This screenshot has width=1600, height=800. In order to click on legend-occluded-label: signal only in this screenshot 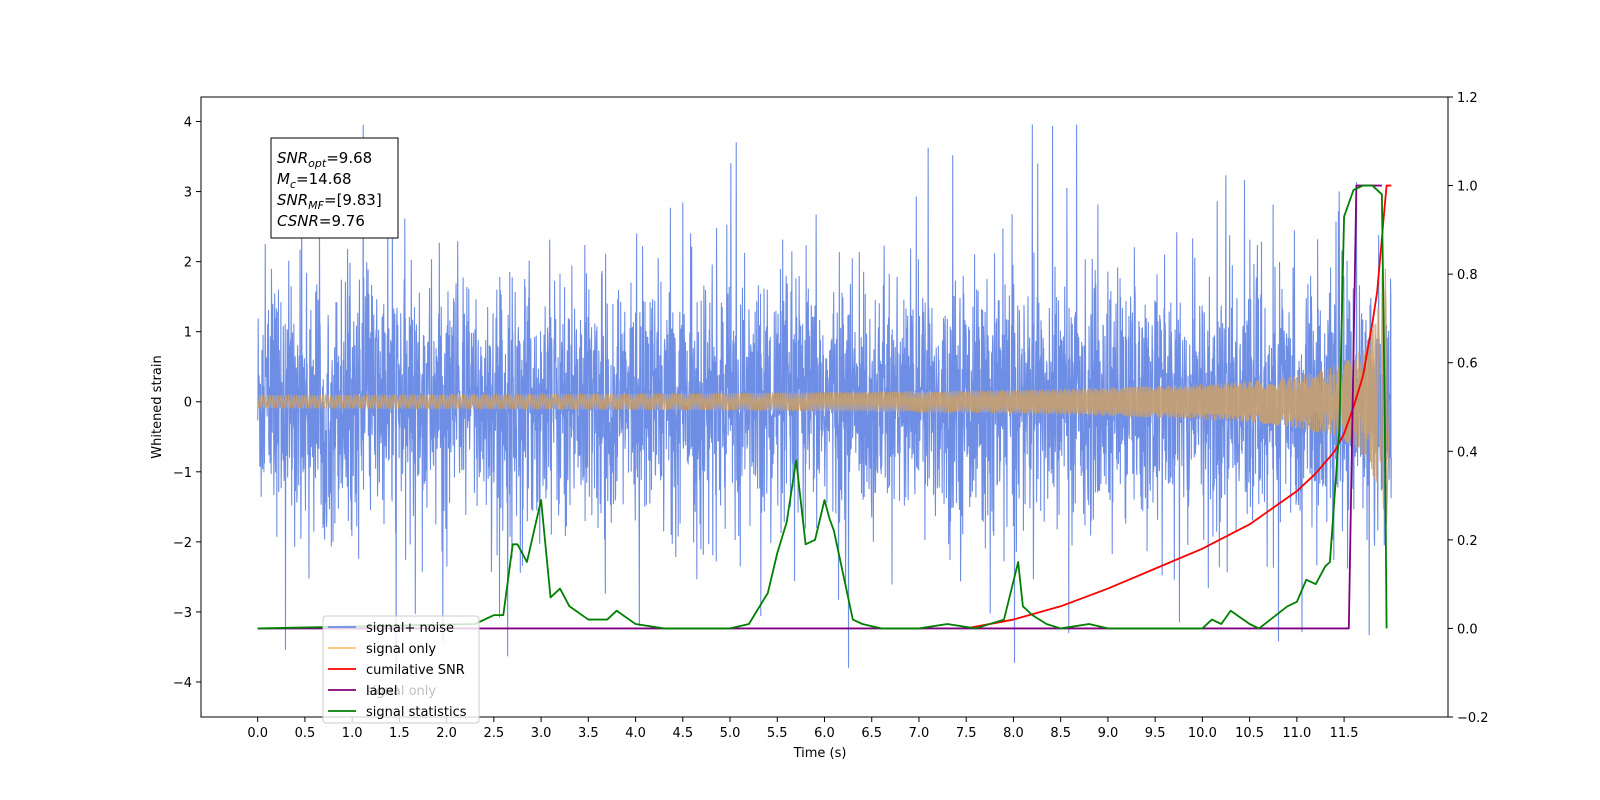, I will do `click(401, 691)`.